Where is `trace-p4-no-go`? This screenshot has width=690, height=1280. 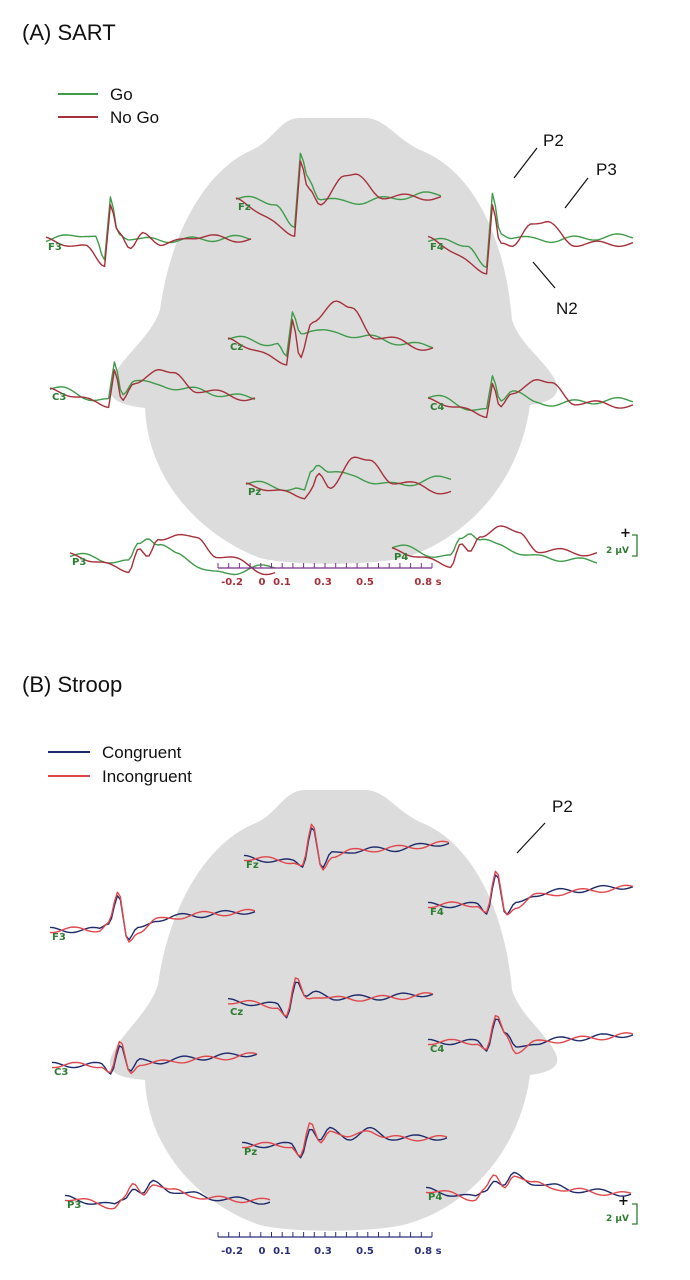
trace-p4-no-go is located at coordinates (494, 547).